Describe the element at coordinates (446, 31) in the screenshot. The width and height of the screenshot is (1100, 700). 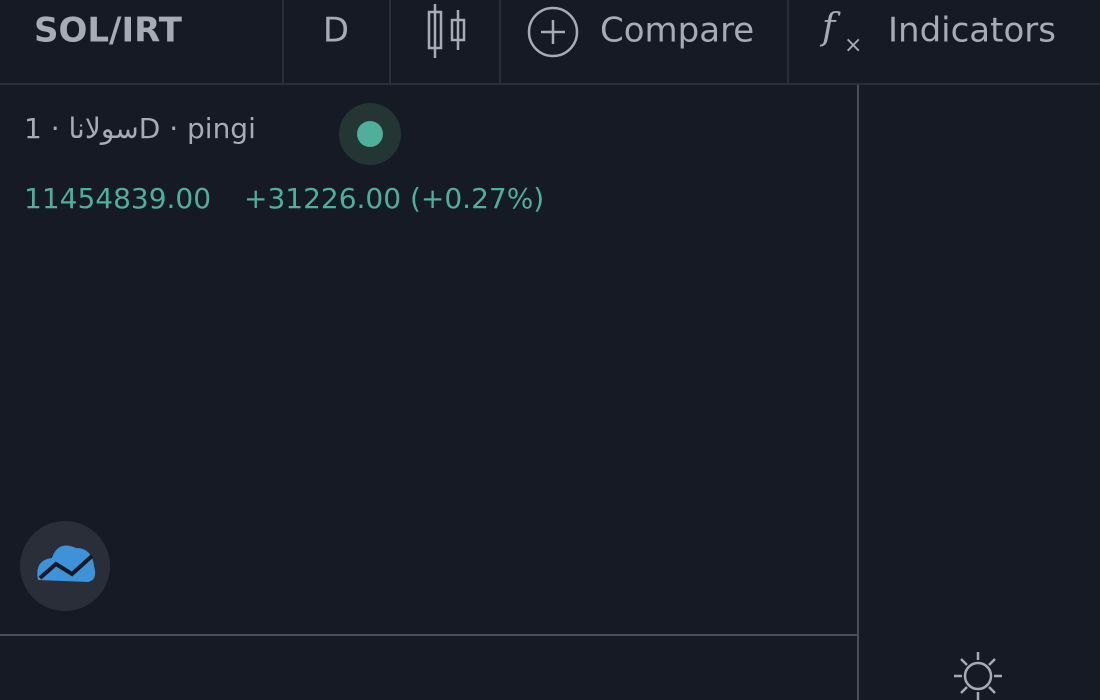
I see `candle-icon` at that location.